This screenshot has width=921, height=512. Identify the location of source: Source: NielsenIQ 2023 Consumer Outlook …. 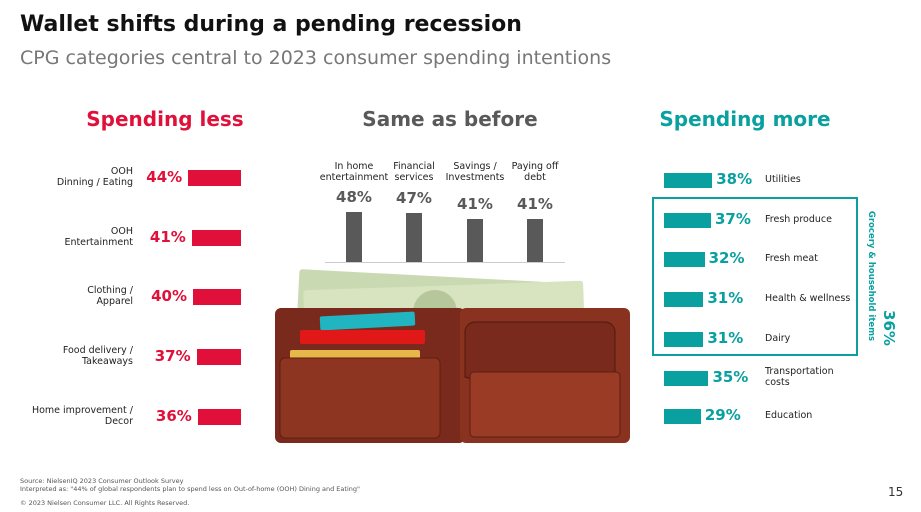
(190, 485).